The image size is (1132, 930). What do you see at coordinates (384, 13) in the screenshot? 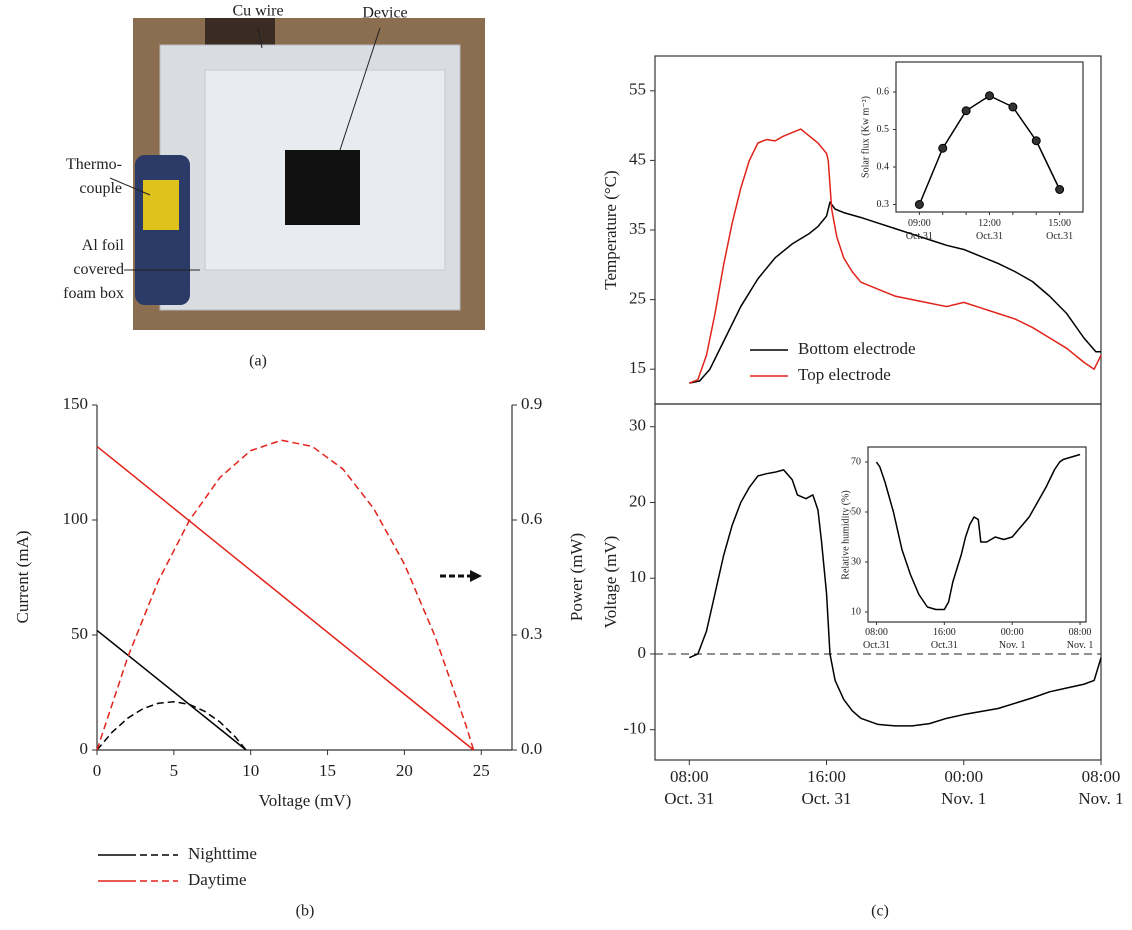
I see `label: Device` at bounding box center [384, 13].